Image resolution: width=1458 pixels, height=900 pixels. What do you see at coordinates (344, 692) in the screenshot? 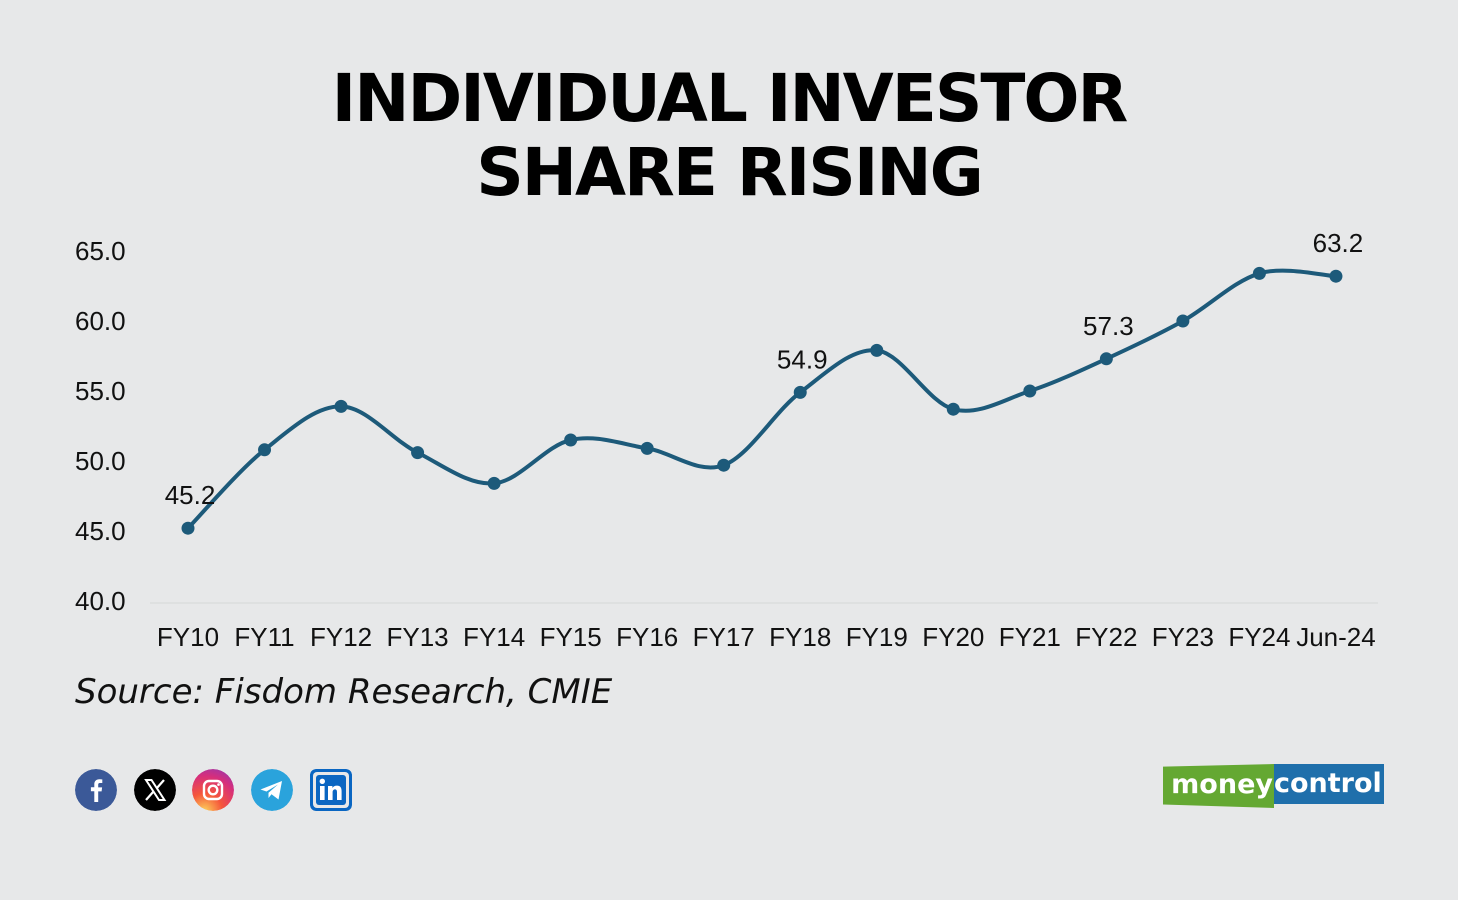
I see `source-note: Source: Fisdom Research, CMIE` at bounding box center [344, 692].